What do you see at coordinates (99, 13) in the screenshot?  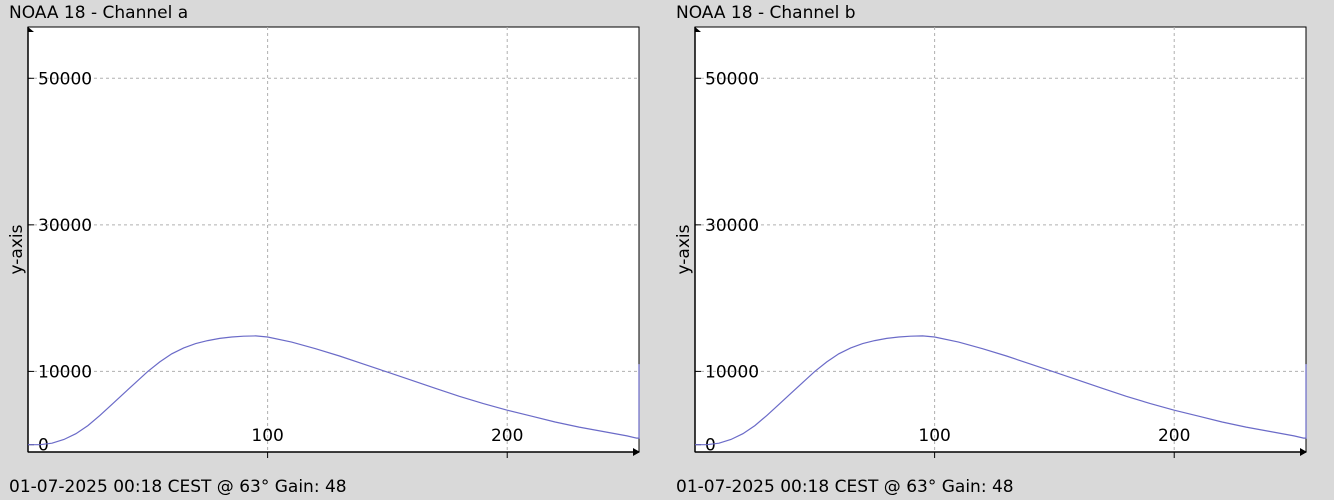 I see `chart-title: NOAA 18 - Channel a` at bounding box center [99, 13].